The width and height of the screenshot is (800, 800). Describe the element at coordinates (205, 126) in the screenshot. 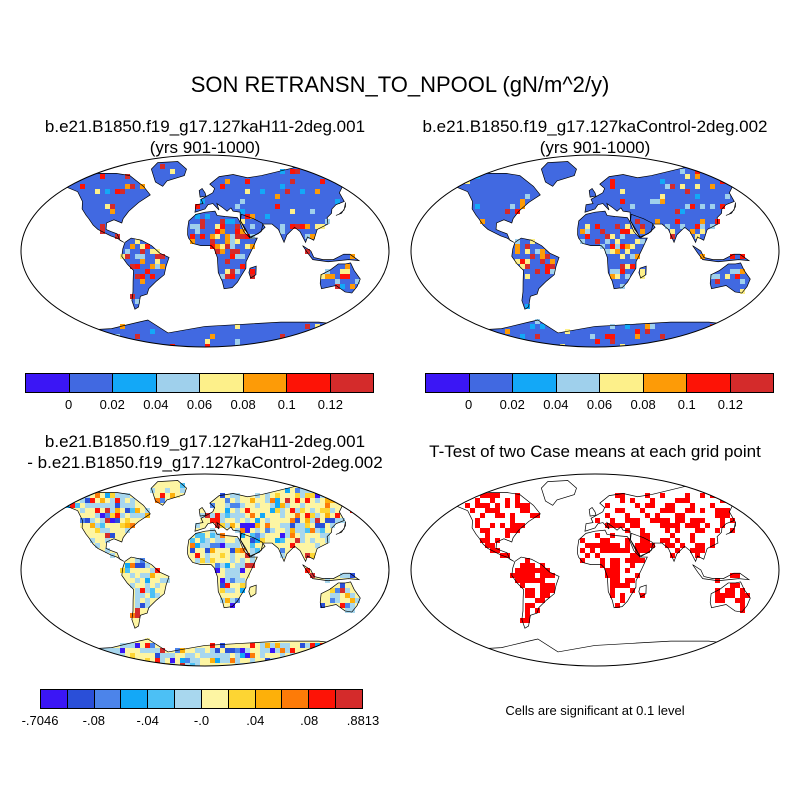

I see `case-panel-title: b.e21.B1850.f19_g17.127kaH11-2deg.001` at that location.